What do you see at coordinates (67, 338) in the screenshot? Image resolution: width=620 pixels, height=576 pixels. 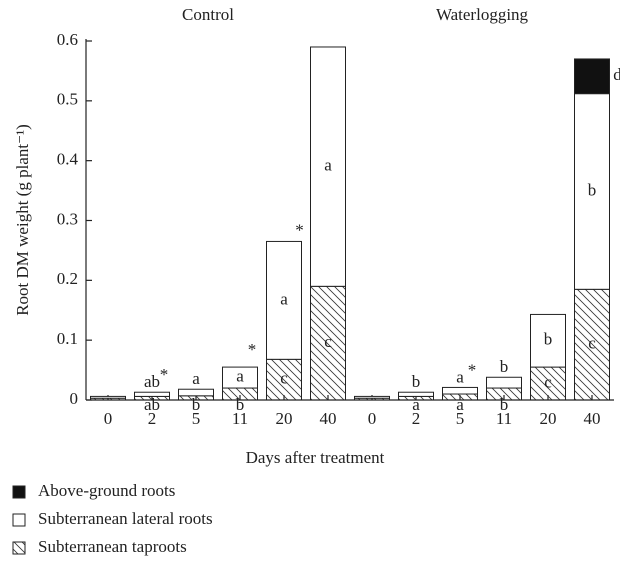 I see `y-tick-label: 0.1` at bounding box center [67, 338].